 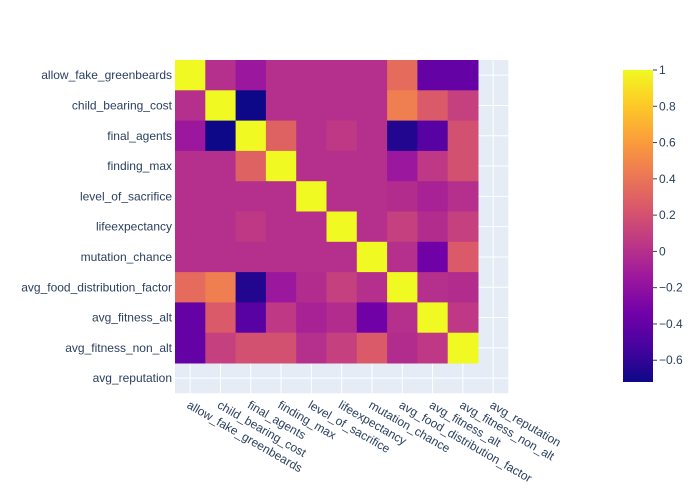 I want to click on colorbar-tick-label: −0.6, so click(x=671, y=360).